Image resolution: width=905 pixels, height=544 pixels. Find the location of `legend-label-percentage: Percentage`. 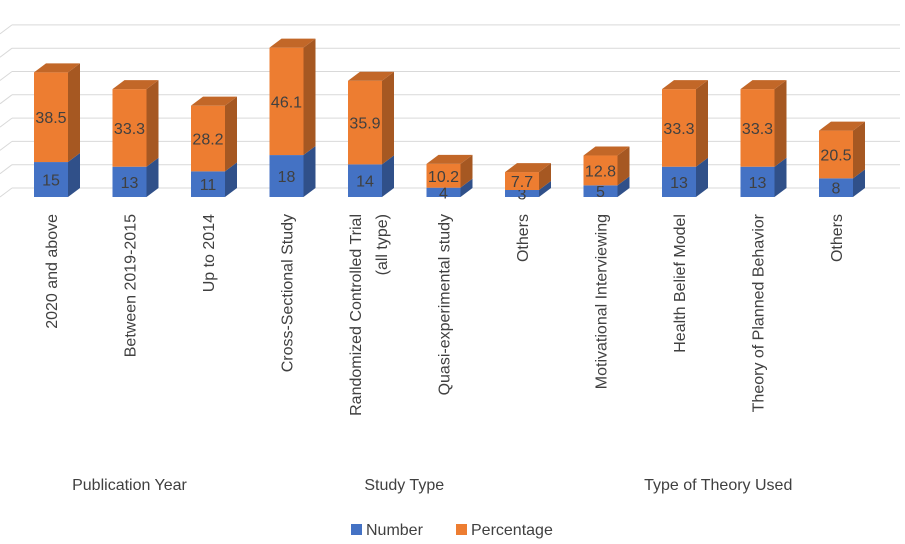

legend-label-percentage: Percentage is located at coordinates (512, 530).